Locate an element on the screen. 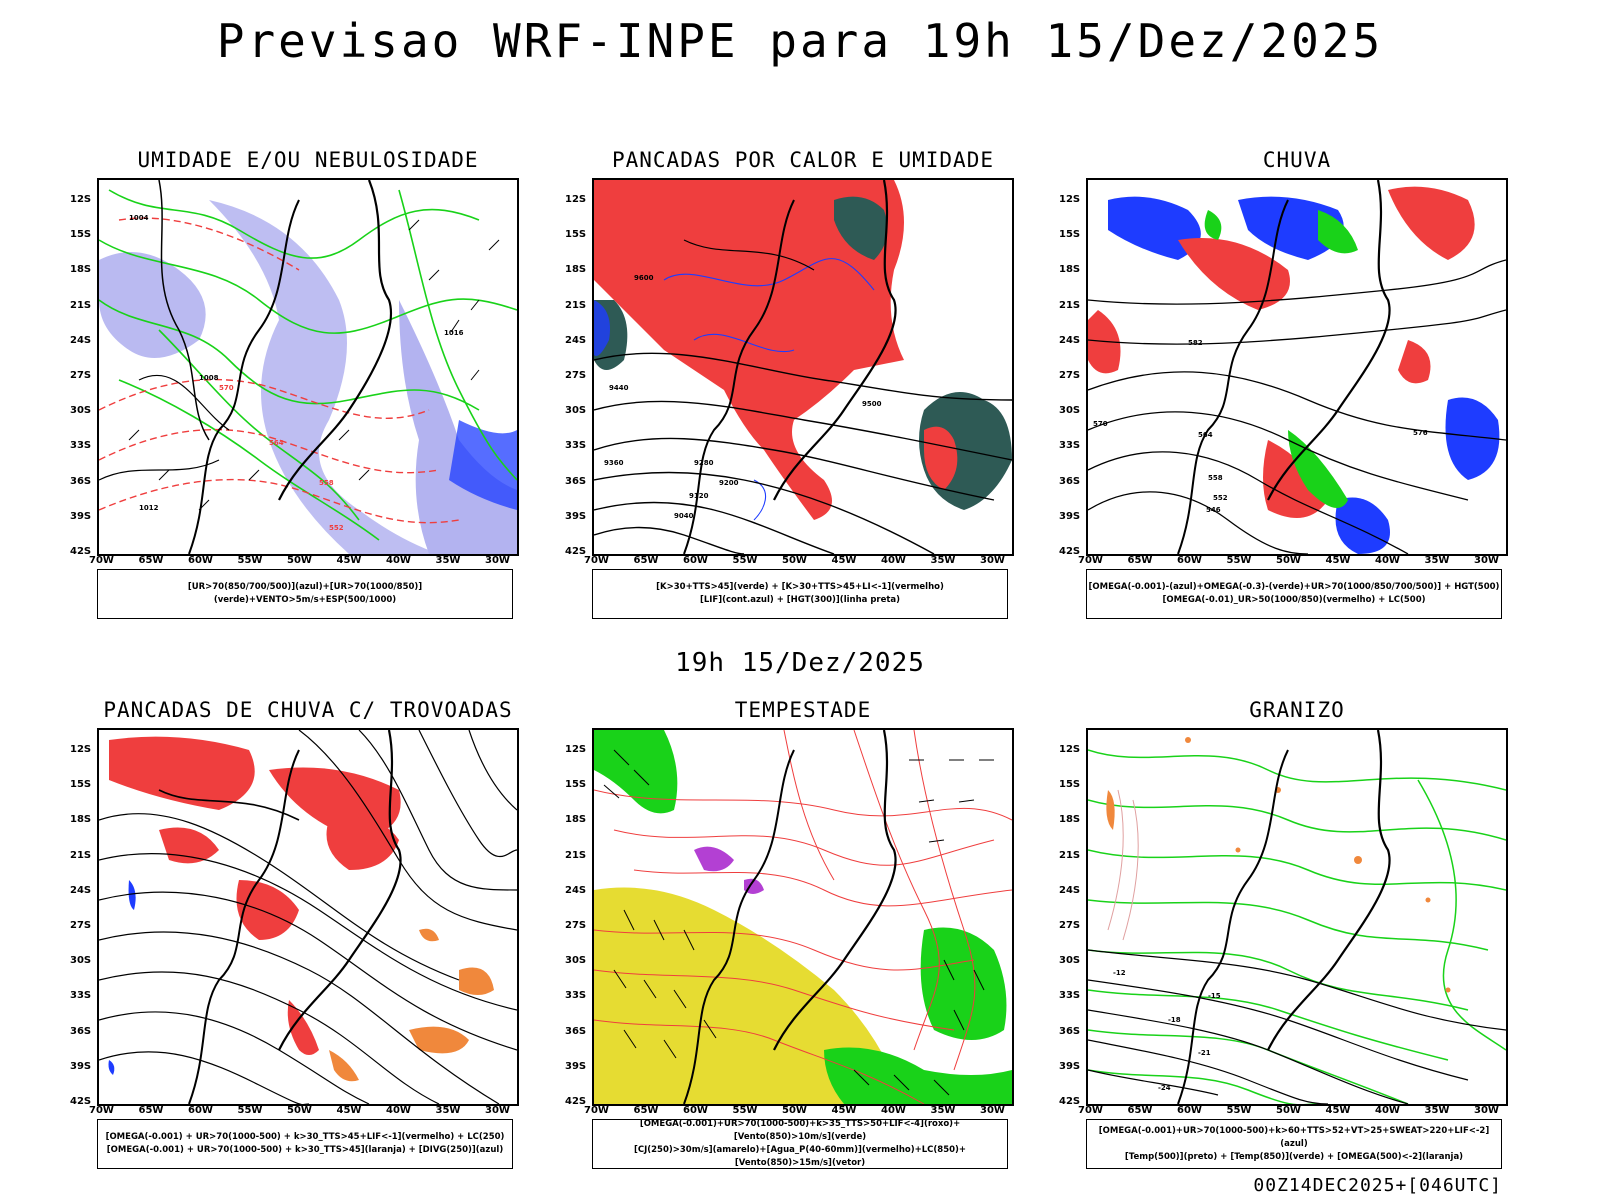 The image size is (1600, 1200). contour-label: 9120 is located at coordinates (699, 496).